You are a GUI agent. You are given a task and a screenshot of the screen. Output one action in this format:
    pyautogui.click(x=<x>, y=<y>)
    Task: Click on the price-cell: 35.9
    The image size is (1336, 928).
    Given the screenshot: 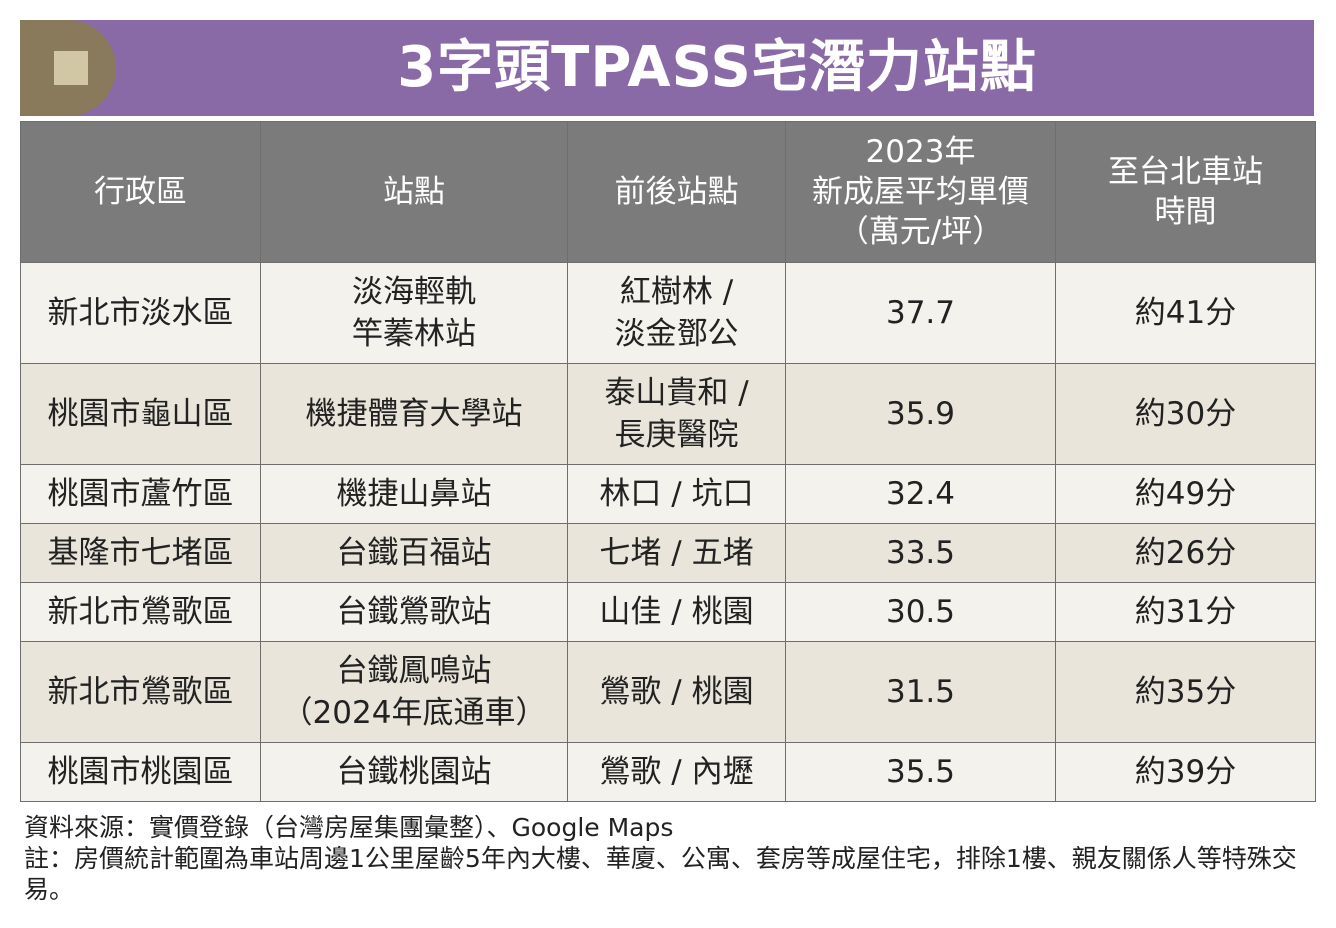 What is the action you would take?
    pyautogui.click(x=920, y=414)
    